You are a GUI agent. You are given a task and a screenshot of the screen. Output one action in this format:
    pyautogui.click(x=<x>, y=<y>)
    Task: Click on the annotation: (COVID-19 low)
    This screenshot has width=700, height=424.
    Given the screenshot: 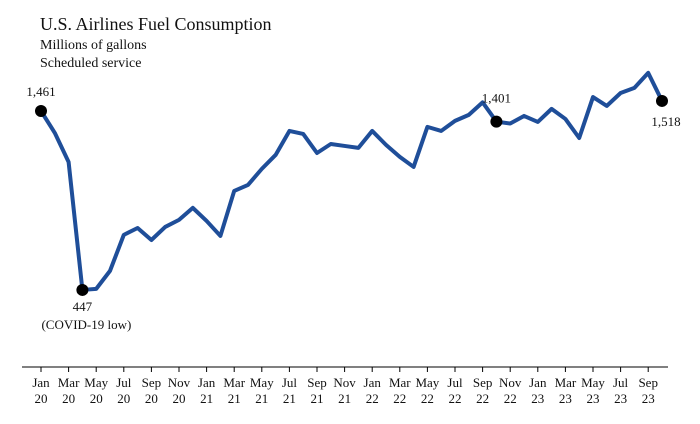 What is the action you would take?
    pyautogui.click(x=86, y=324)
    